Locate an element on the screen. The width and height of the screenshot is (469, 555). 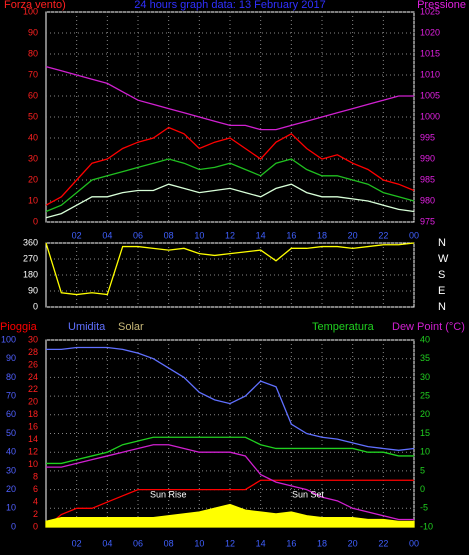
y2-tick-label: 15 is located at coordinates (425, 433).